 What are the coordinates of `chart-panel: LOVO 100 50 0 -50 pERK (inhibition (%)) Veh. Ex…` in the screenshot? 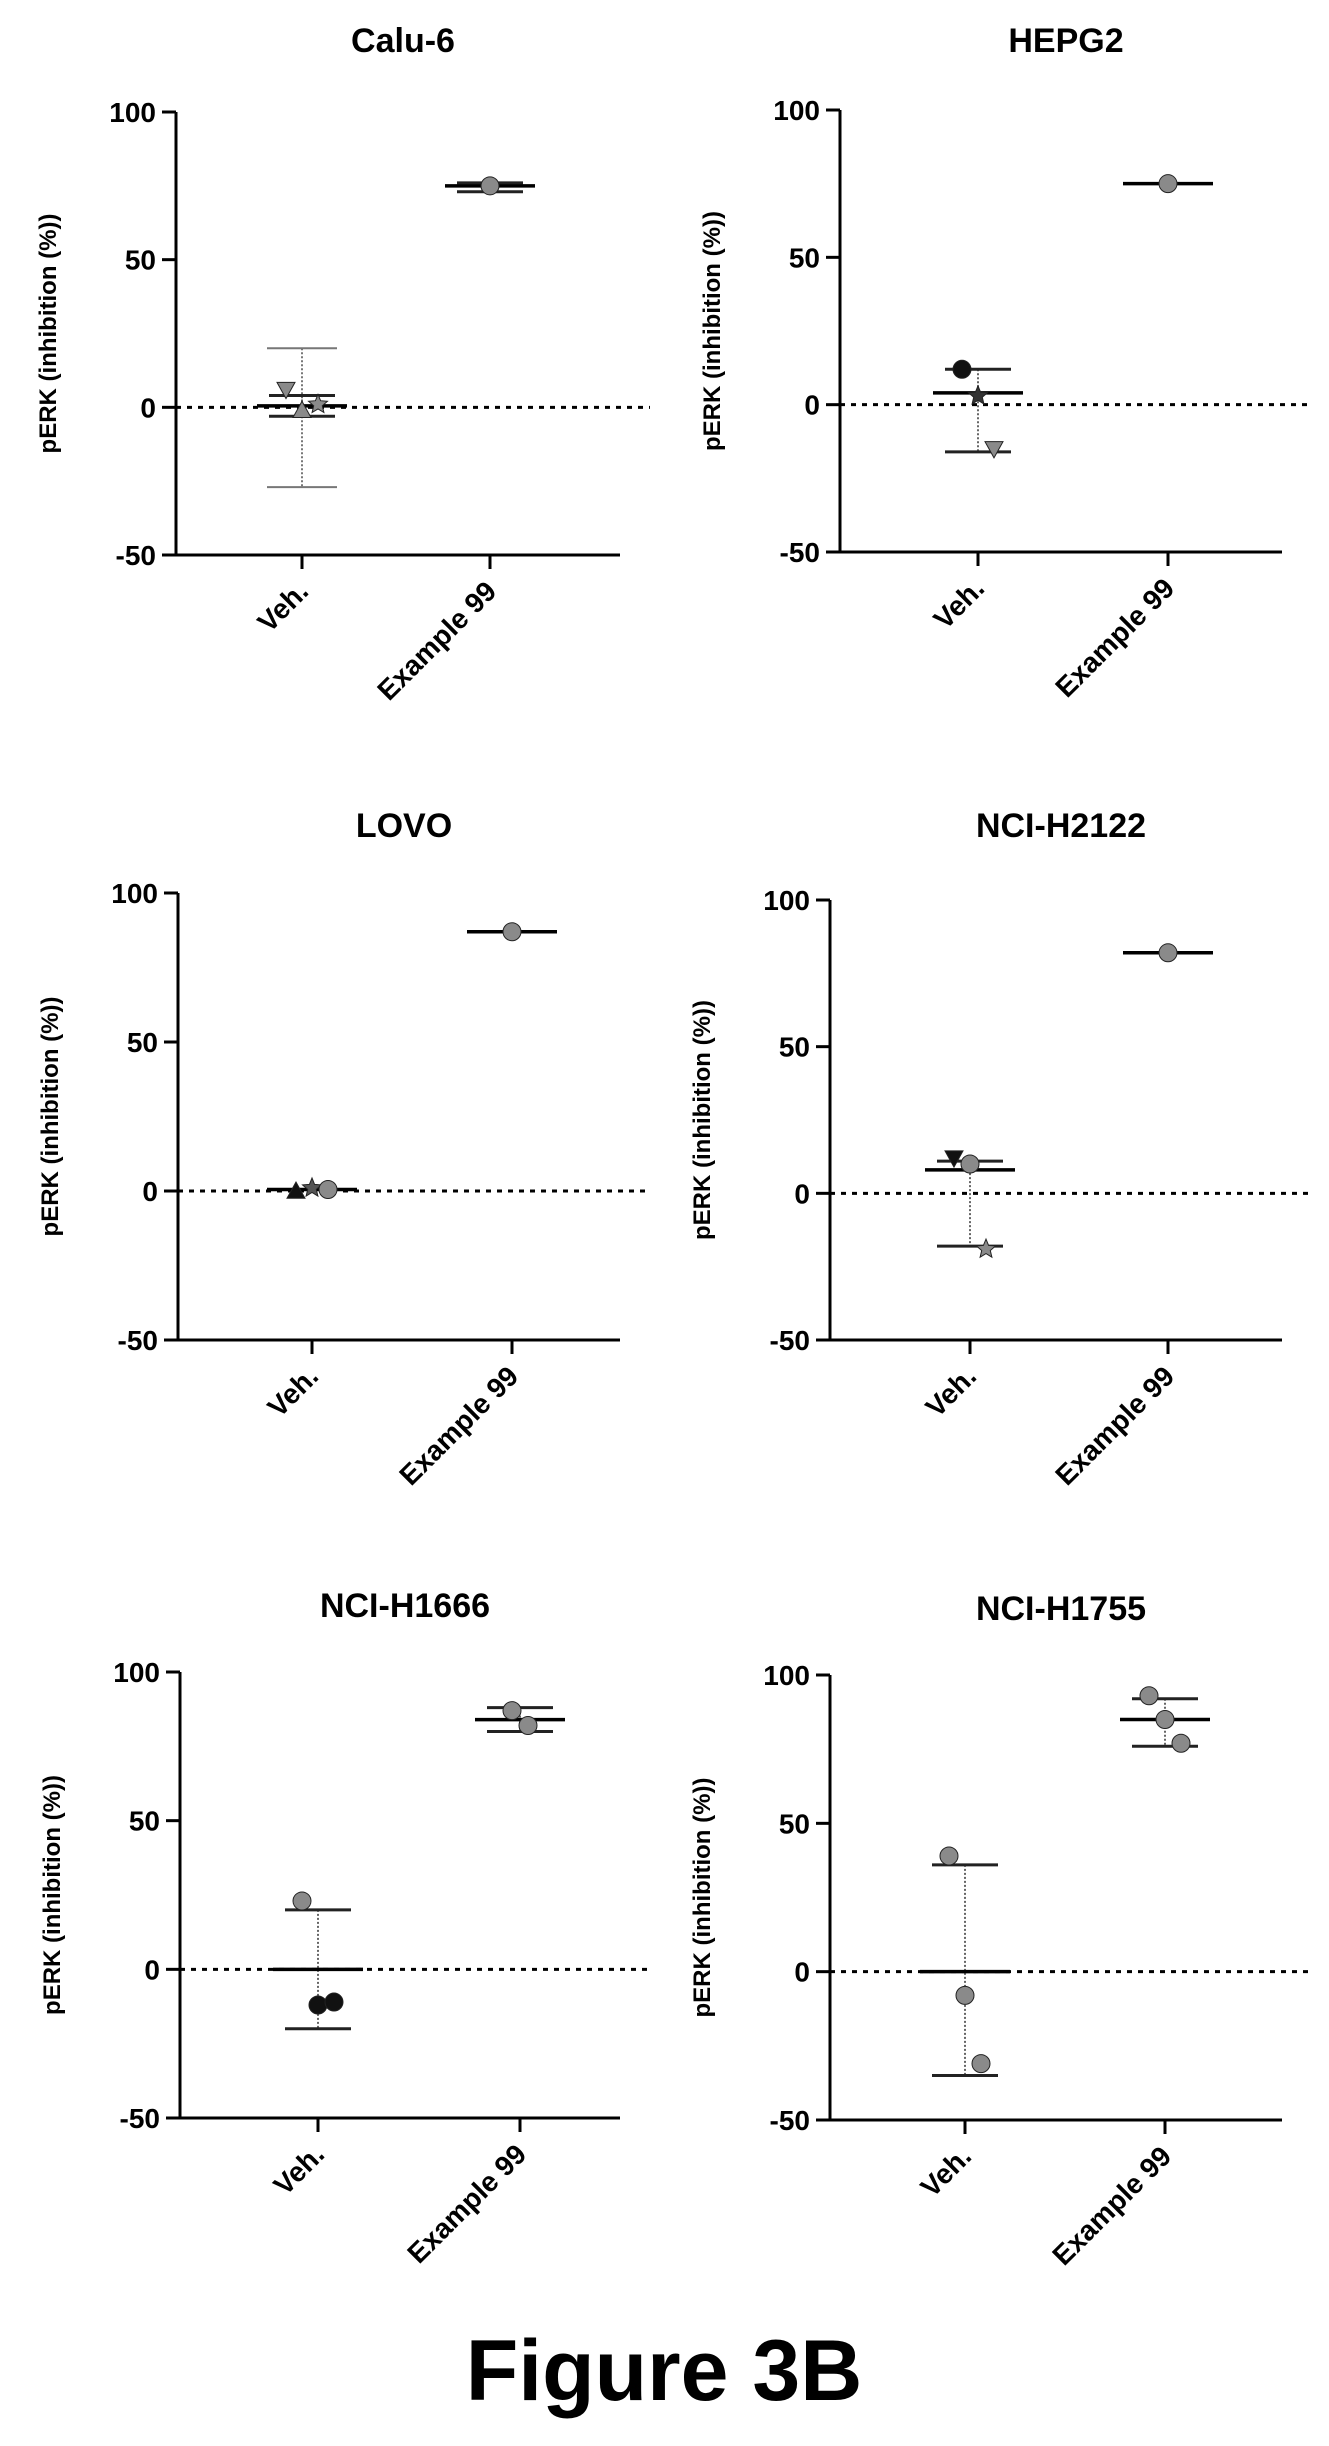 It's located at (343, 1149).